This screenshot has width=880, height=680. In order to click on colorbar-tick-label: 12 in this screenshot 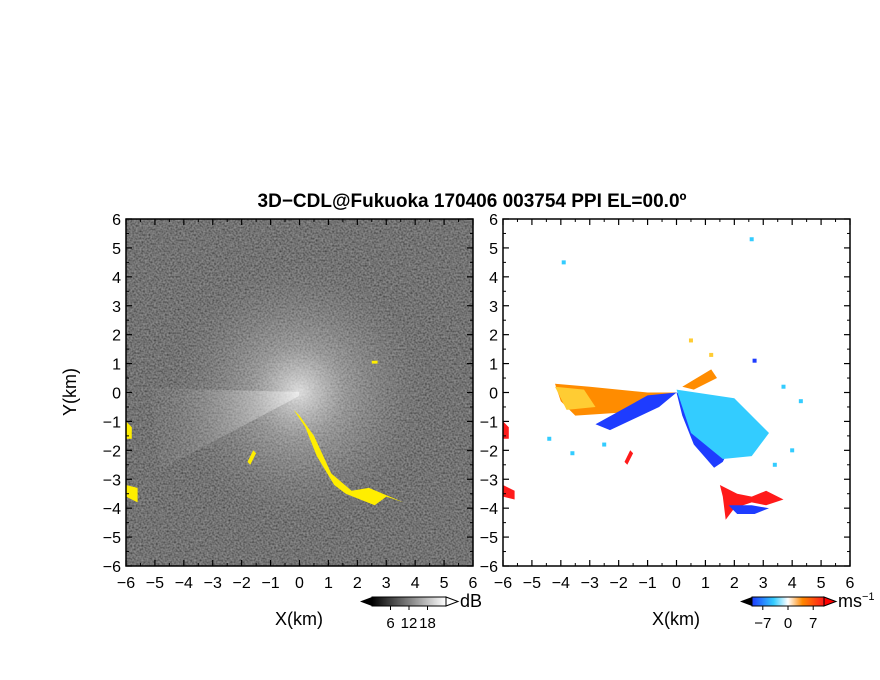, I will do `click(409, 623)`.